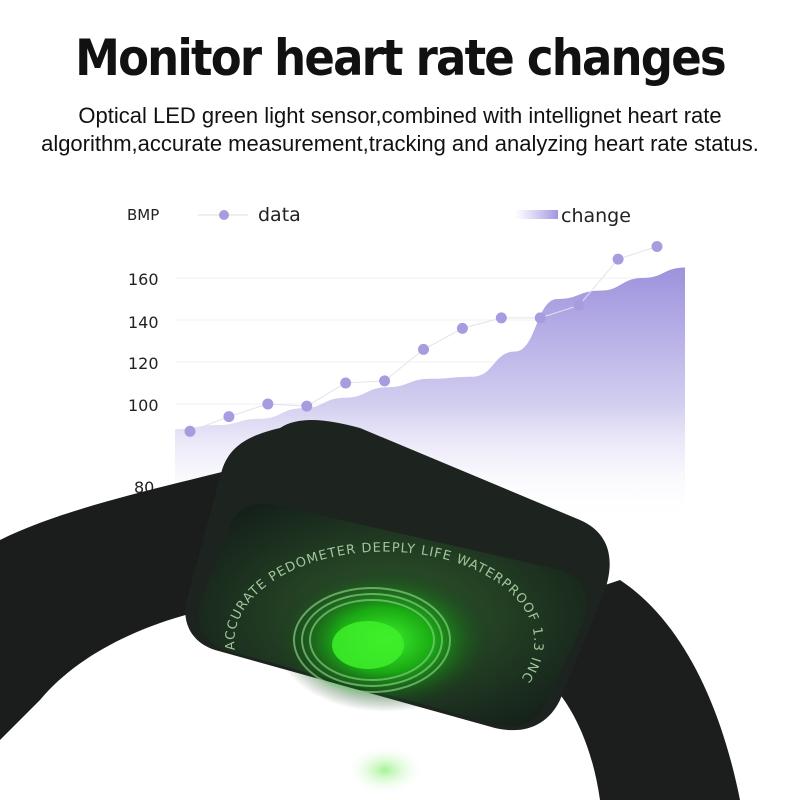 The height and width of the screenshot is (800, 800). Describe the element at coordinates (143, 279) in the screenshot. I see `y-tick-160: 160` at that location.